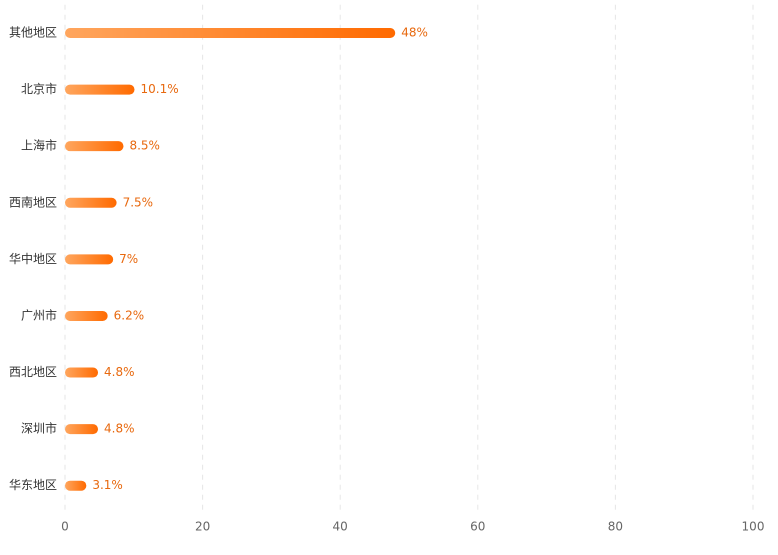  What do you see at coordinates (39, 145) in the screenshot?
I see `y-tick-label: 上海市` at bounding box center [39, 145].